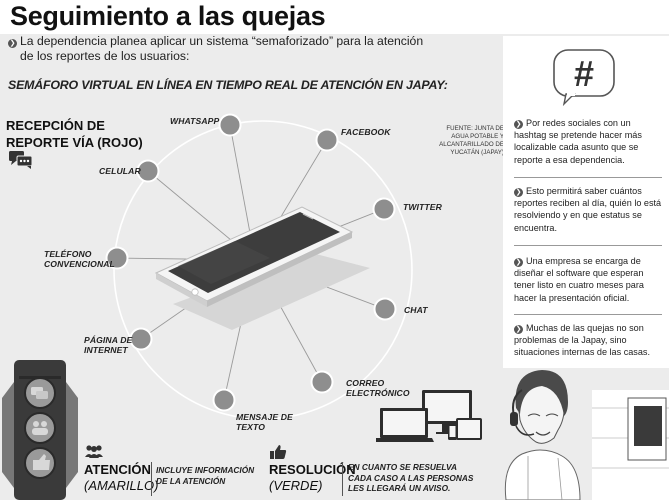 The image size is (669, 500). Describe the element at coordinates (168, 16) in the screenshot. I see `page-title: Seguimiento a las quejas` at that location.